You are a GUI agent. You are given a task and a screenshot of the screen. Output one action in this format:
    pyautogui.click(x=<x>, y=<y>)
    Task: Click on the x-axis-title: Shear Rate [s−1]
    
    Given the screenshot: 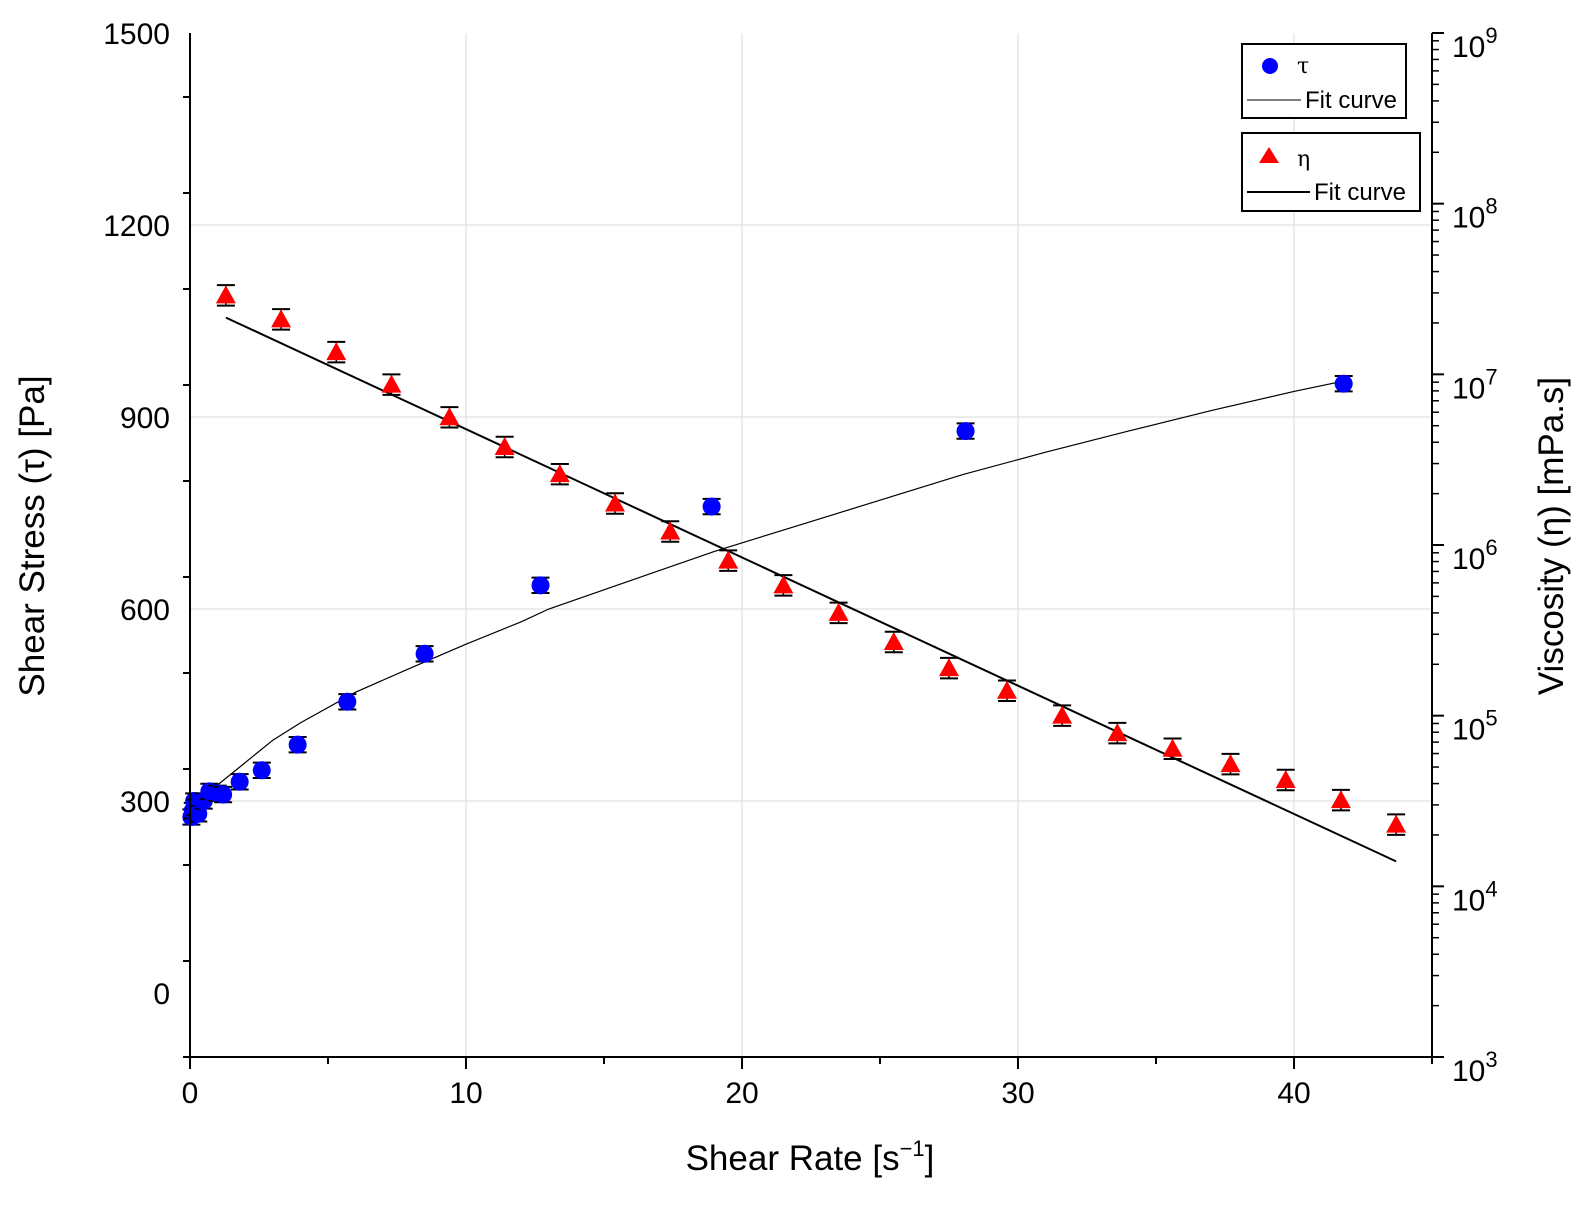 What is the action you would take?
    pyautogui.click(x=810, y=1157)
    